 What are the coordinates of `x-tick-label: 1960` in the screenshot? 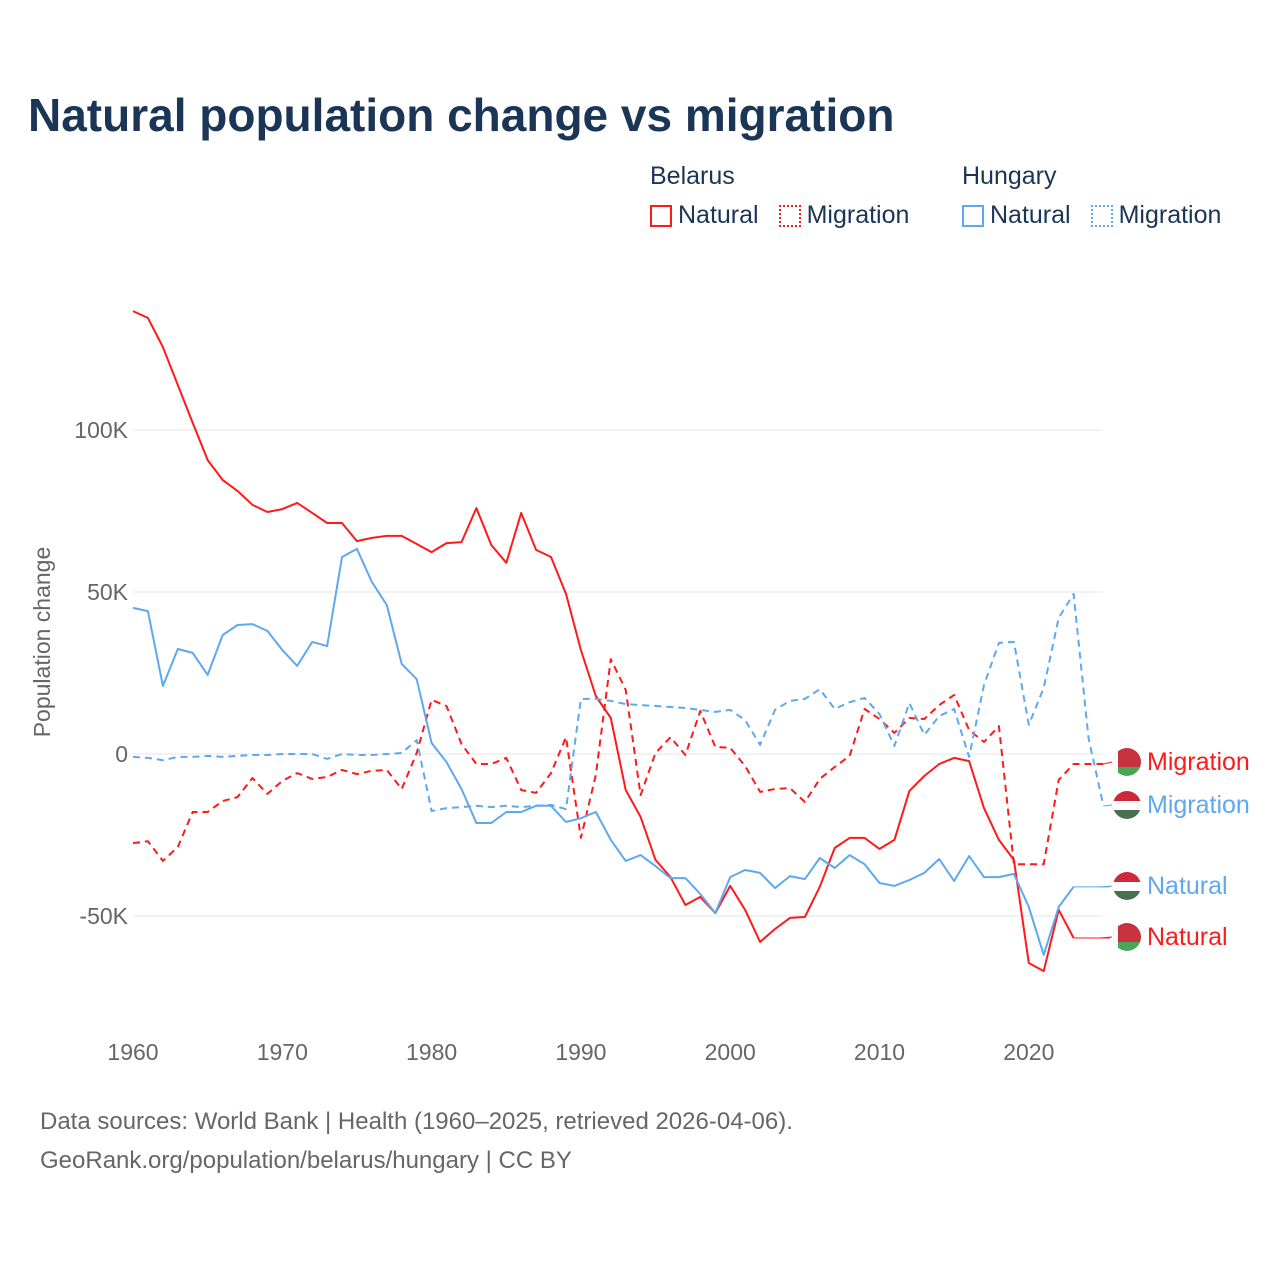 It's located at (132, 1052).